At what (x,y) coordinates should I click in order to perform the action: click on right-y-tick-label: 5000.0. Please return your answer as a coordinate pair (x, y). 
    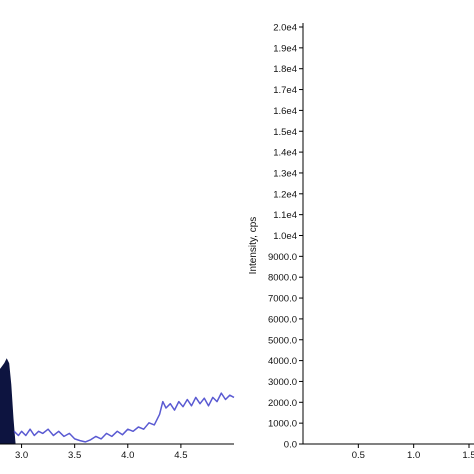
    Looking at the image, I should click on (282, 340).